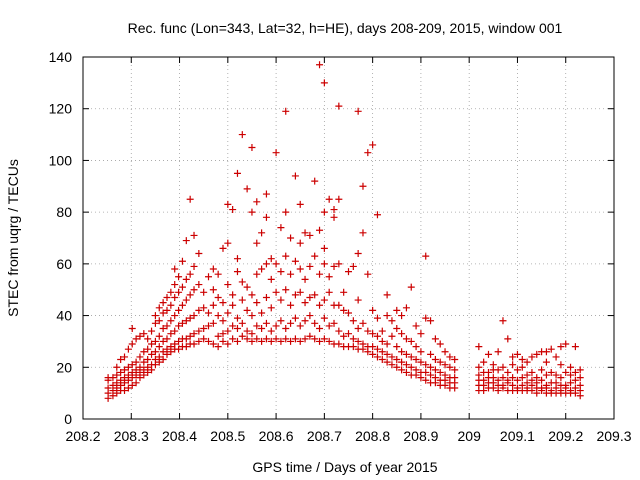  What do you see at coordinates (613, 436) in the screenshot?
I see `x-tick-label: 209.3` at bounding box center [613, 436].